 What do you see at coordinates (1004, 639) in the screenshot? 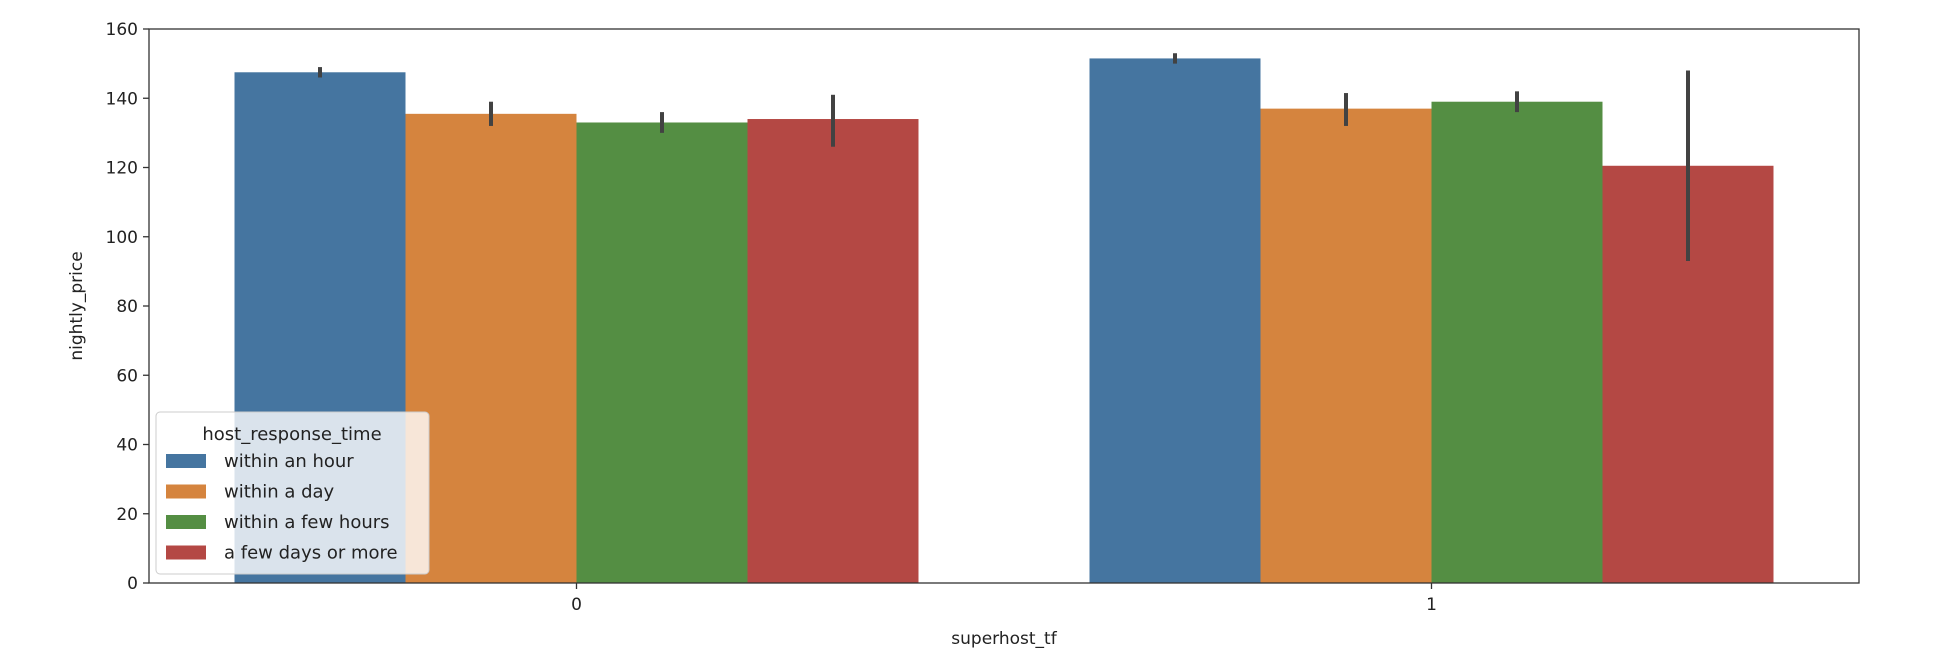
I see `x-axis-label: superhost_tf` at bounding box center [1004, 639].